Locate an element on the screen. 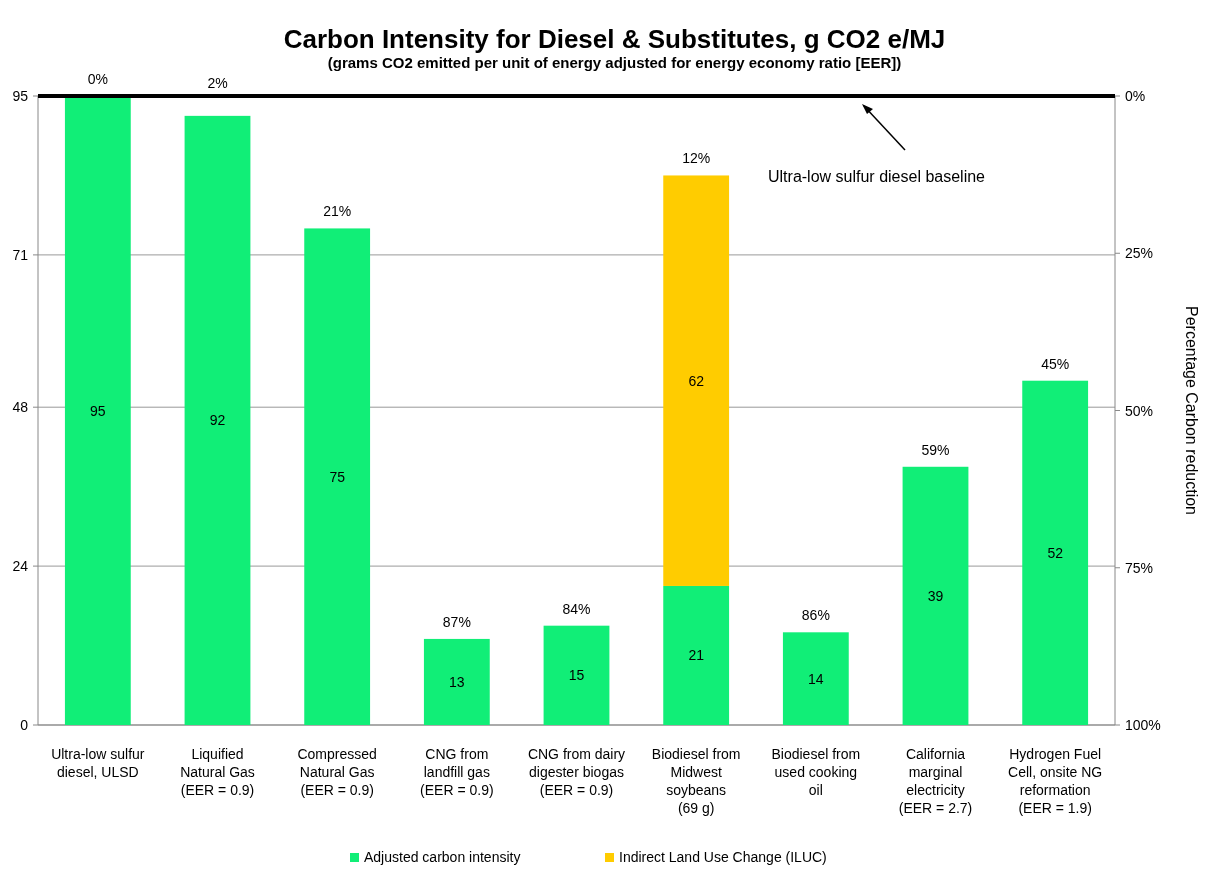 This screenshot has height=875, width=1209. data-label: 13 is located at coordinates (457, 681).